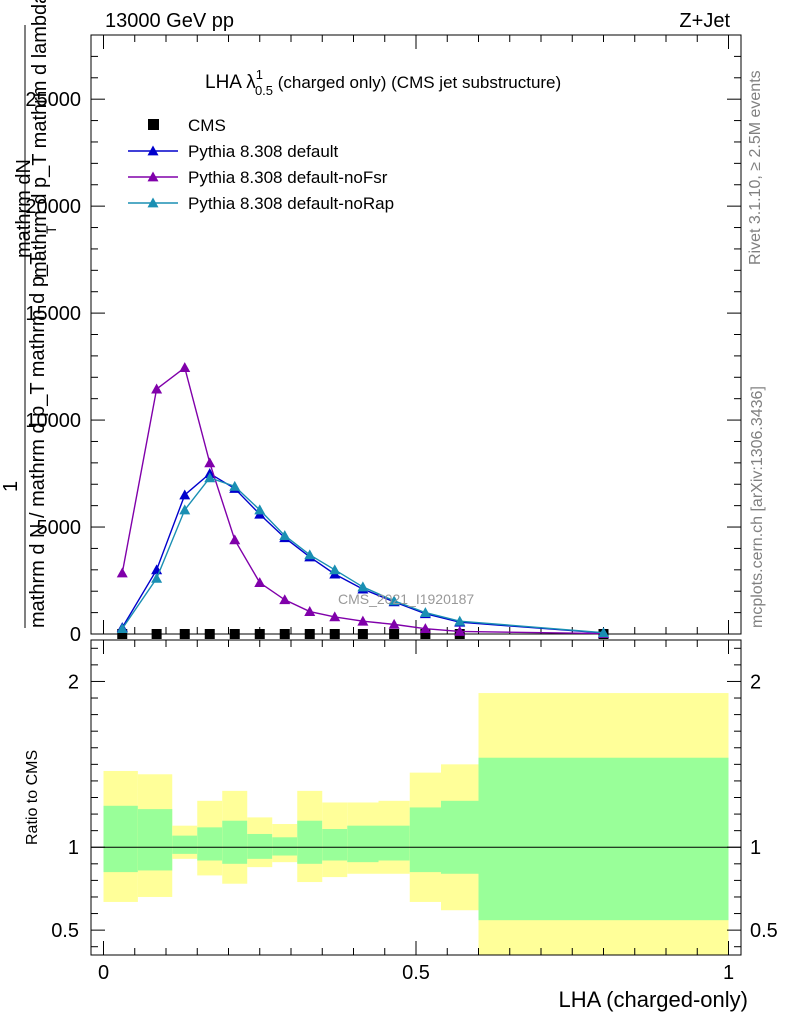 The height and width of the screenshot is (1024, 786). I want to click on legend-label: CMS, so click(207, 125).